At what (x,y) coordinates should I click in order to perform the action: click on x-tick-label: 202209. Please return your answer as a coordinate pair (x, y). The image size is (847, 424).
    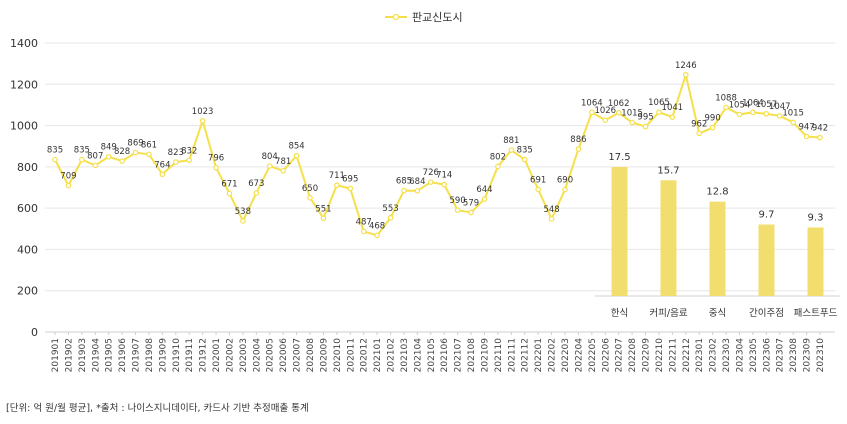
    Looking at the image, I should click on (647, 355).